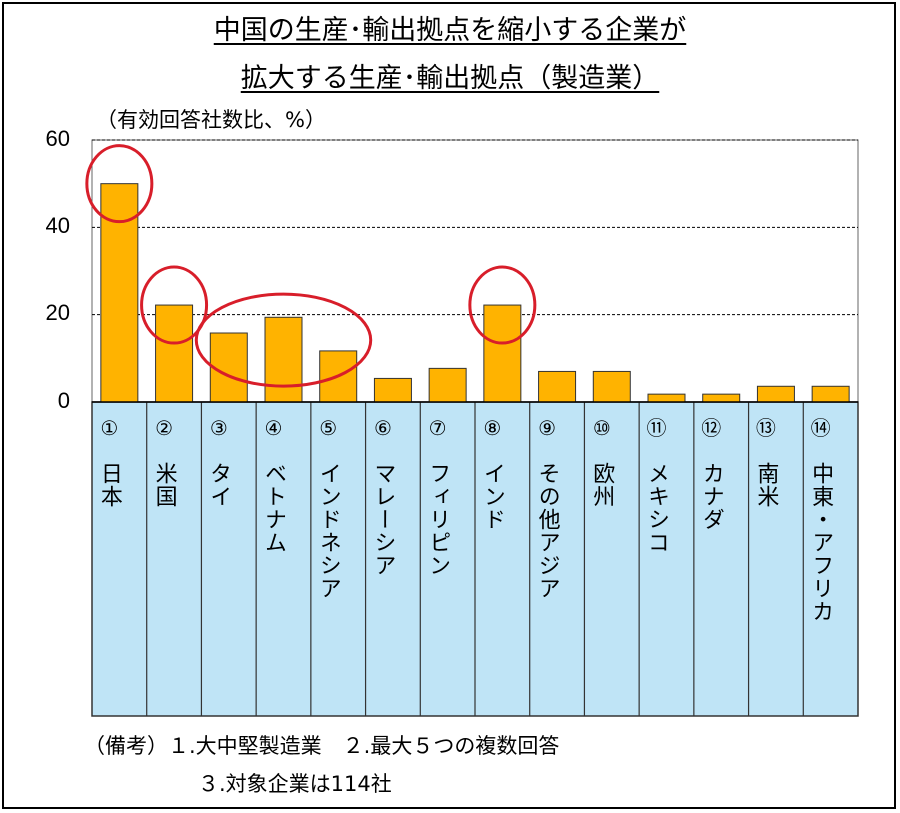 The image size is (900, 813). Describe the element at coordinates (711, 428) in the screenshot. I see `category-number-12: ⑫` at that location.